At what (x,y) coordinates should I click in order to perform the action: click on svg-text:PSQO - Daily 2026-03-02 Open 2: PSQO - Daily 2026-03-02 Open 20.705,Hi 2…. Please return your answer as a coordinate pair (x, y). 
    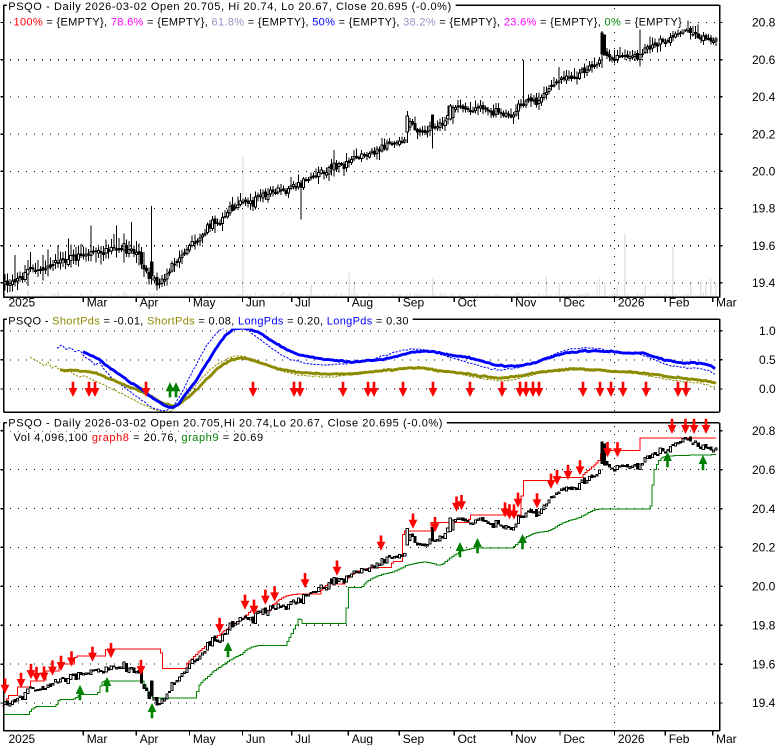
    Looking at the image, I should click on (225, 424).